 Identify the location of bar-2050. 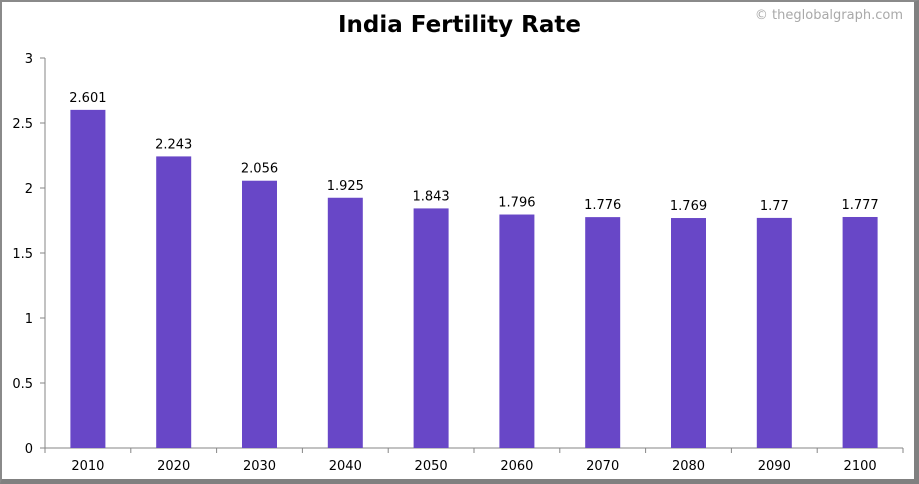
(431, 328).